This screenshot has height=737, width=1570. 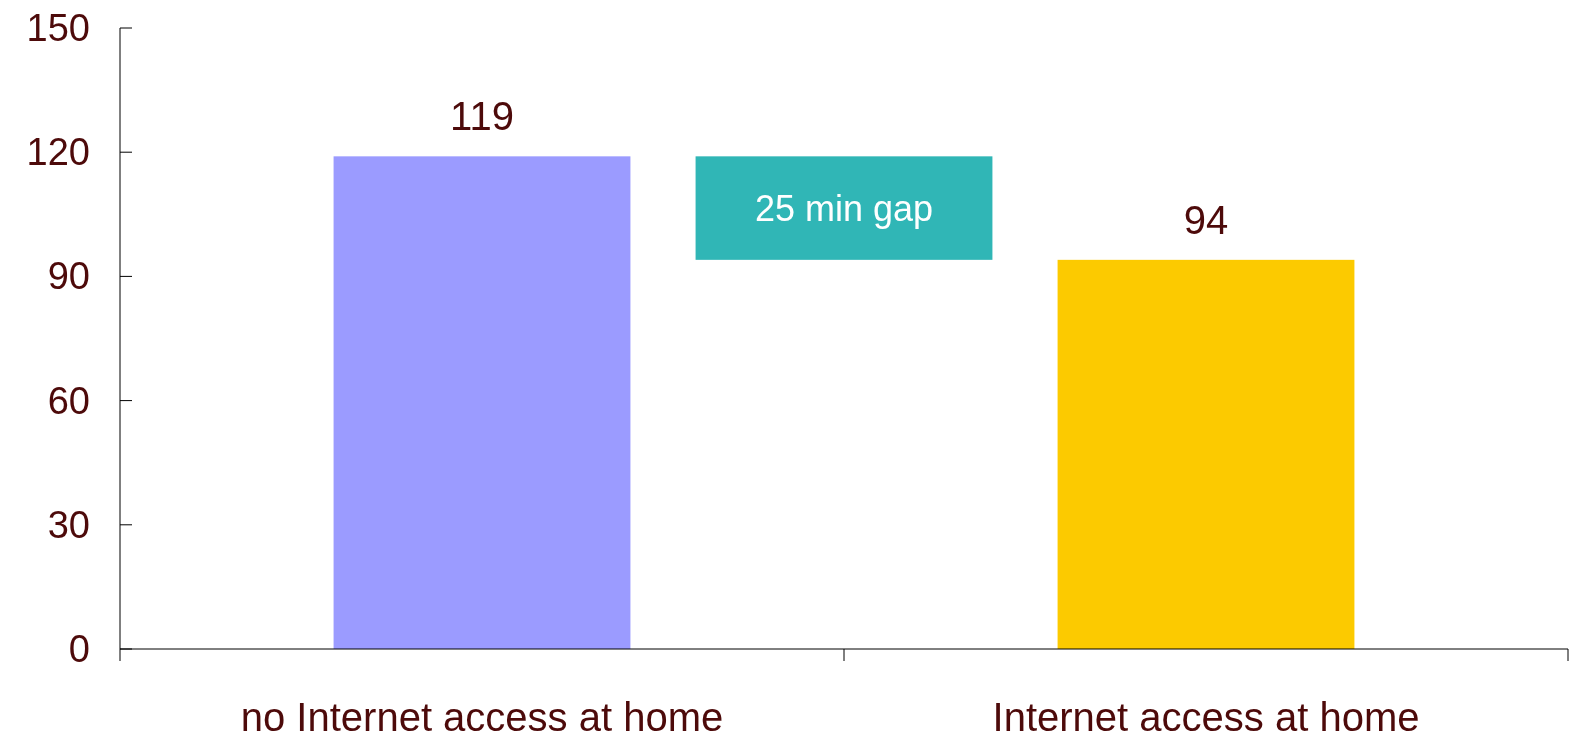 What do you see at coordinates (1206, 716) in the screenshot?
I see `x-tick-label: Internet access at home` at bounding box center [1206, 716].